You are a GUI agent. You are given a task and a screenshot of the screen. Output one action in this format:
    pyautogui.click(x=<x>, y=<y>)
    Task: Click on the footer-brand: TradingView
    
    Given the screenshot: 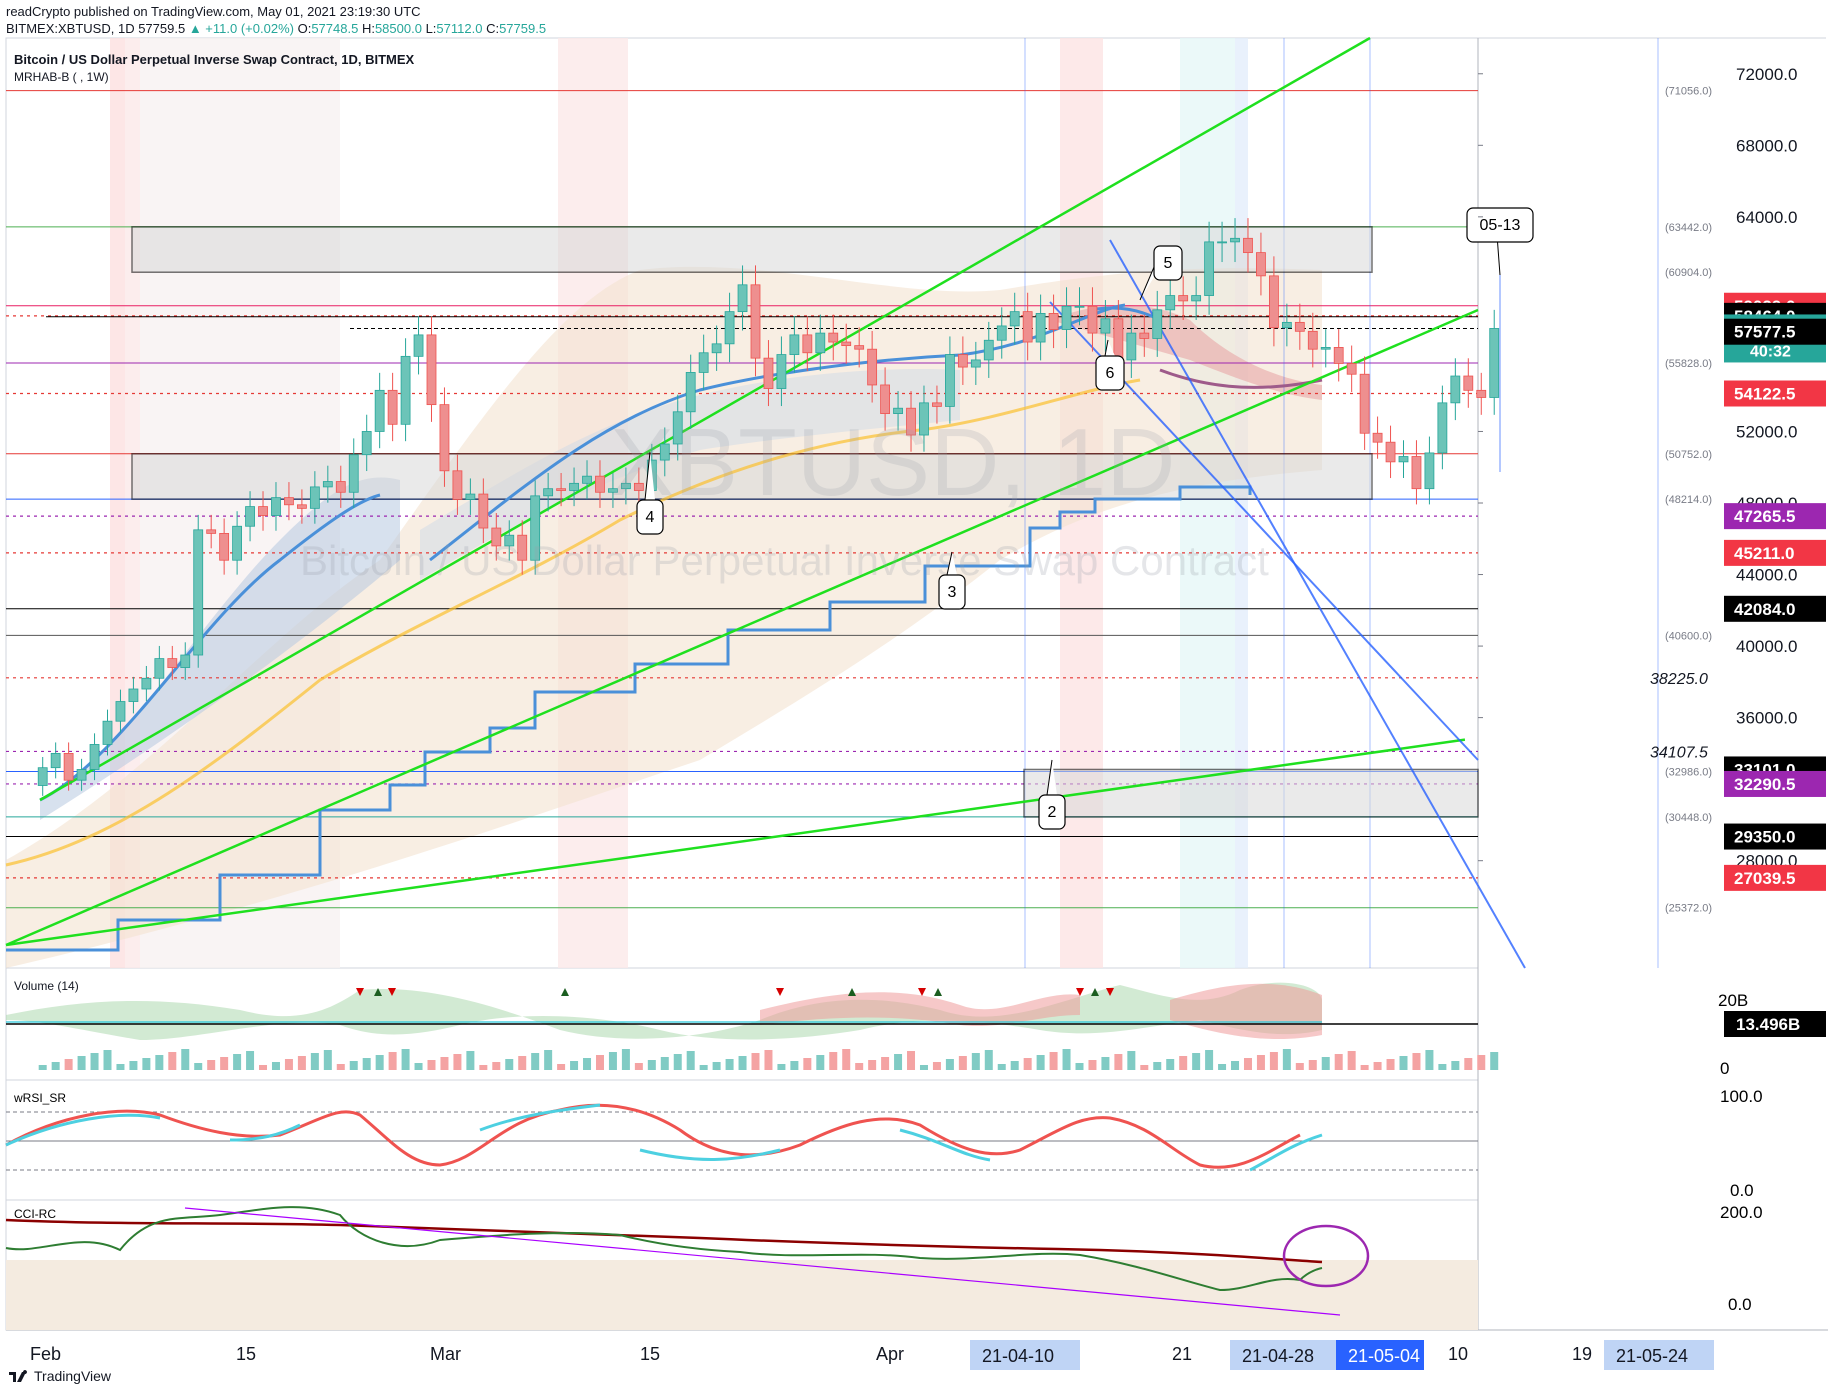 What is the action you would take?
    pyautogui.click(x=73, y=1376)
    